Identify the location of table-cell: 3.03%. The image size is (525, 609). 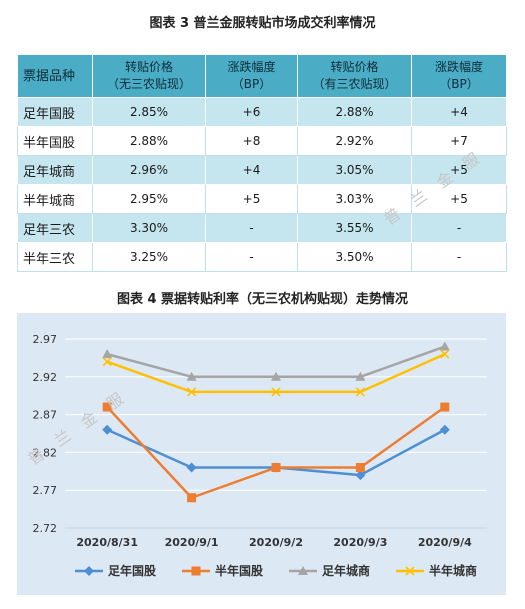
(354, 199).